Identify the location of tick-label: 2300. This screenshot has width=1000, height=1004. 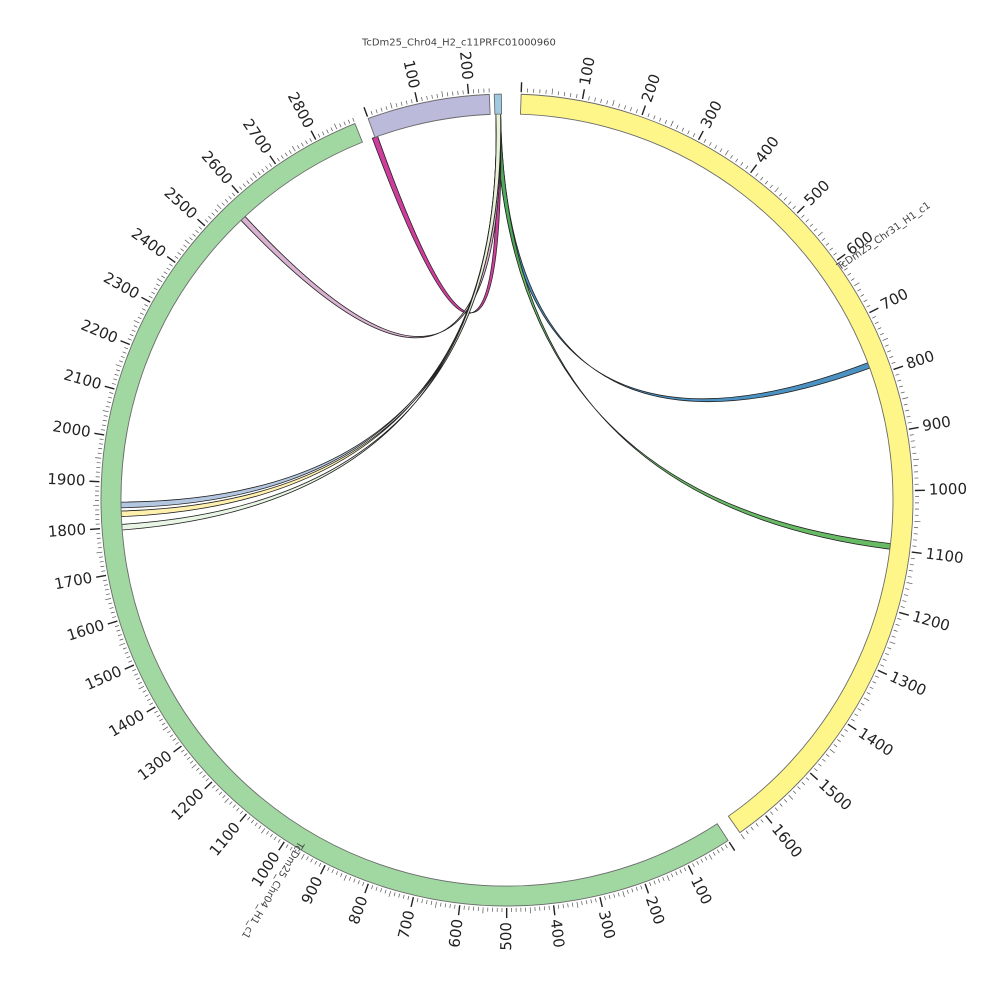
(121, 286).